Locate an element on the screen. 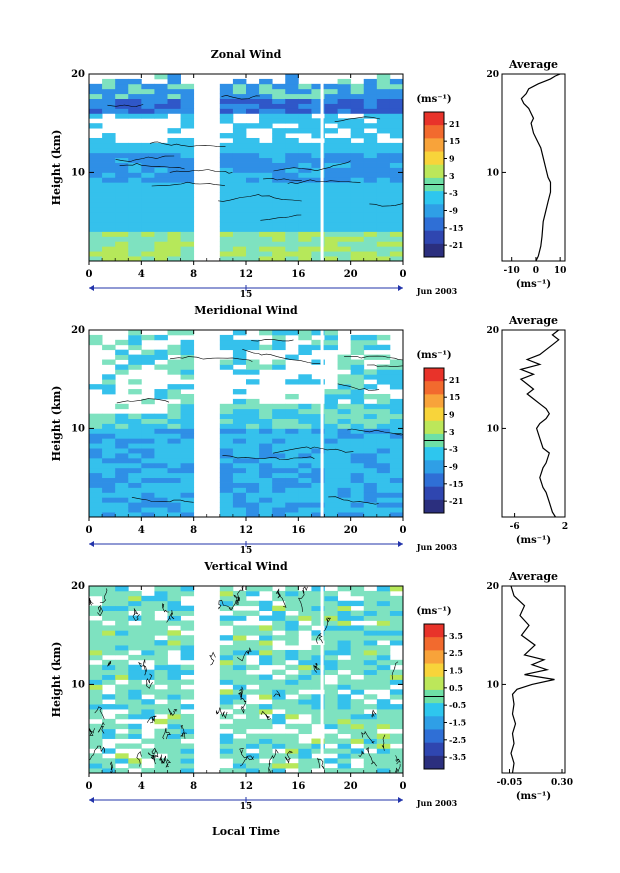 This screenshot has height=873, width=620. panel-title: Meridional Wind is located at coordinates (246, 310).